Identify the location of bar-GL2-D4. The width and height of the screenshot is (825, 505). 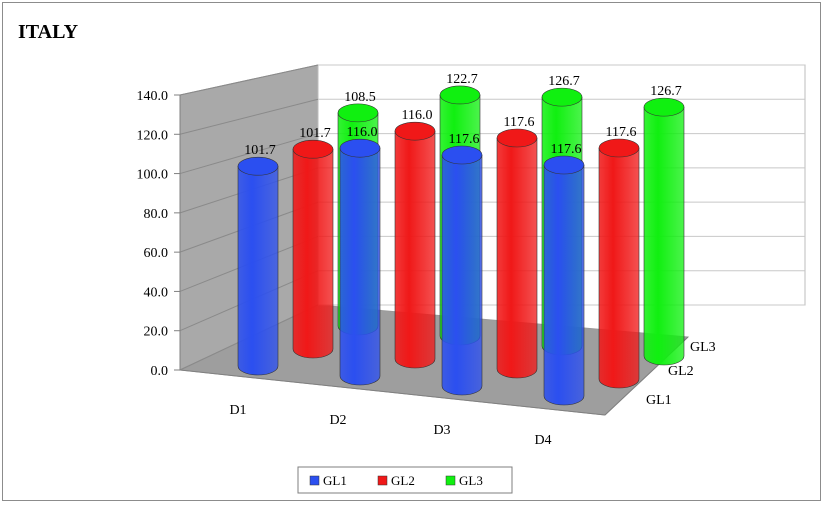
(619, 263).